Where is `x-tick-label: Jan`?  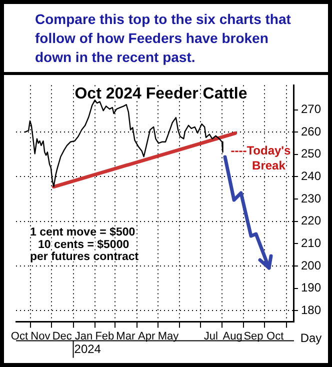 x-tick-label: Jan is located at coordinates (83, 336).